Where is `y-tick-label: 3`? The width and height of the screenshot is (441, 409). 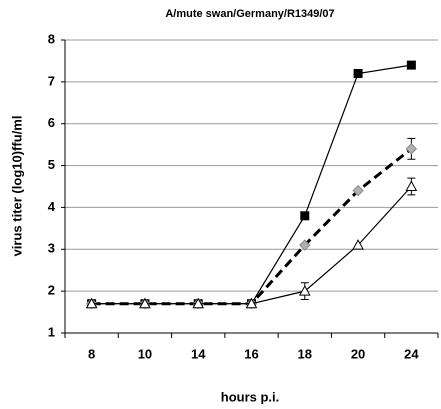 y-tick-label: 3 is located at coordinates (51, 248).